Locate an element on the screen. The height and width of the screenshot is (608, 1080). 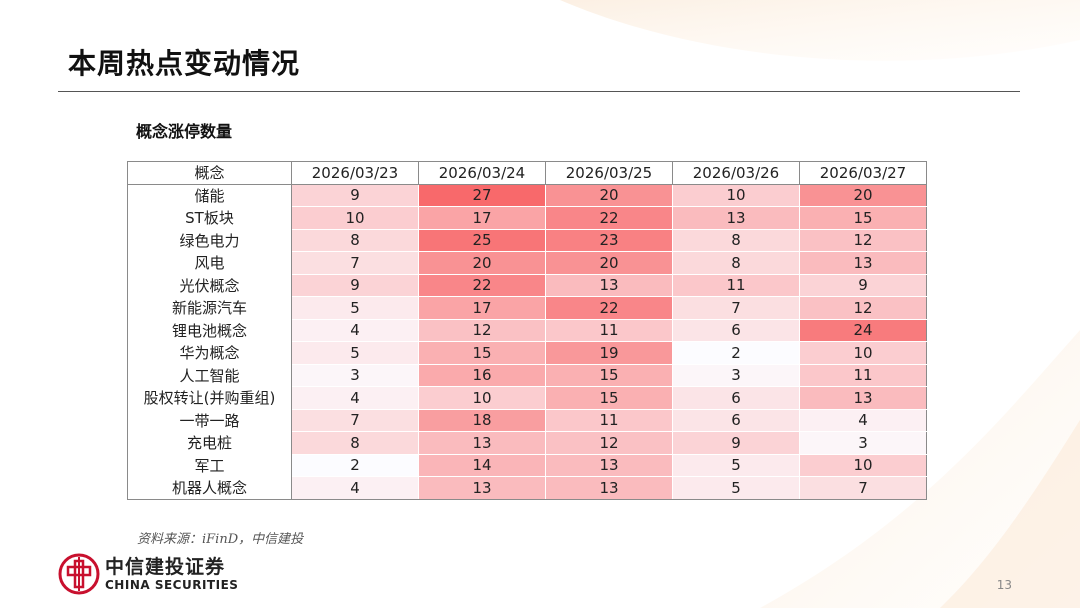
row-label: 锂电池概念 is located at coordinates (209, 330).